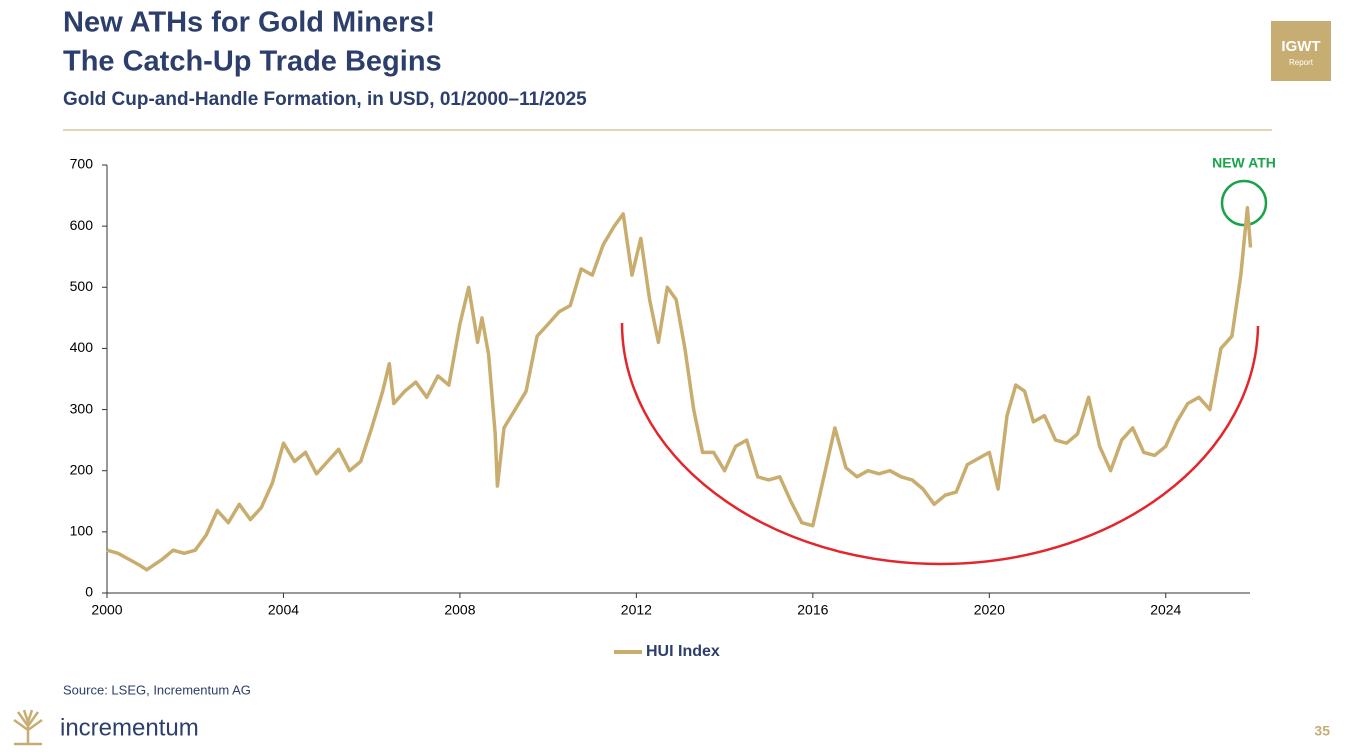  I want to click on x-tick-label: 2020, so click(989, 610).